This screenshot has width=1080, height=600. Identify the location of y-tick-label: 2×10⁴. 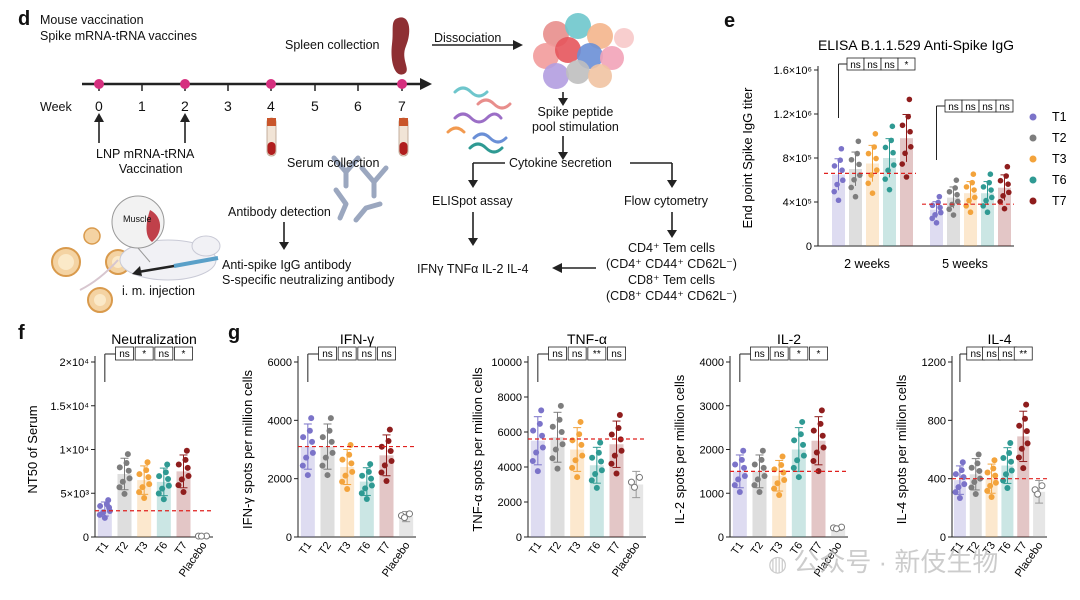
(74, 363).